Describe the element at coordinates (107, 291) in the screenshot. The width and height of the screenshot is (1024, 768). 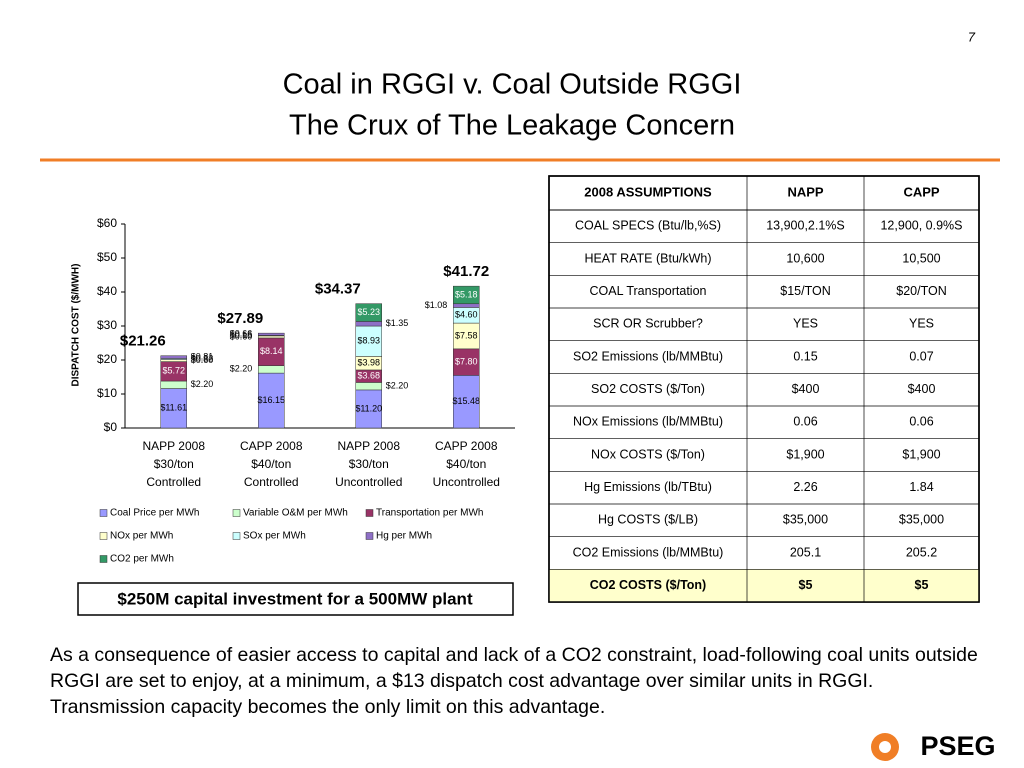
I see `y-tick-label: $40` at that location.